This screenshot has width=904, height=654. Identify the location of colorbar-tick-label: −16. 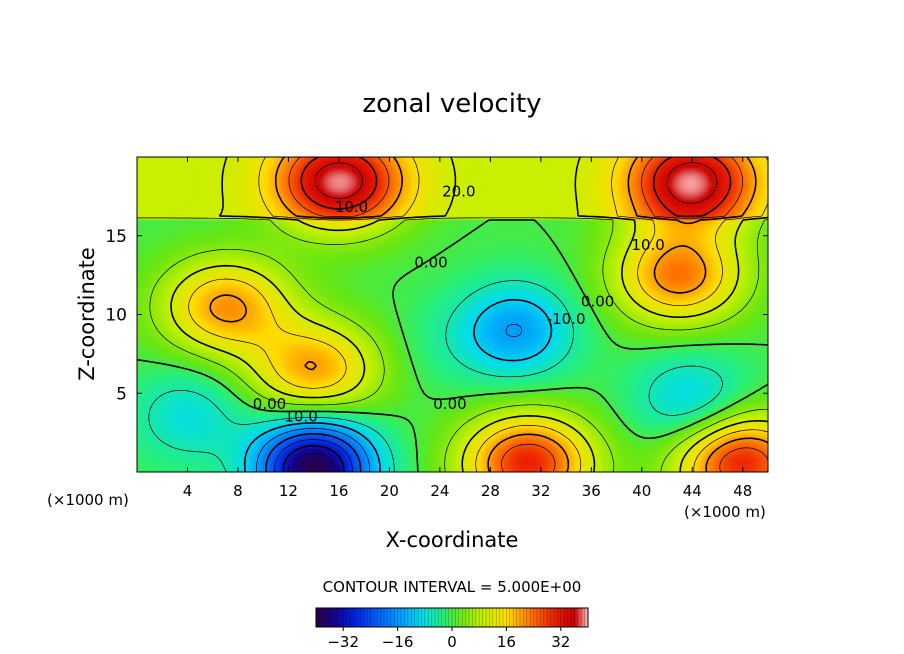
(398, 642).